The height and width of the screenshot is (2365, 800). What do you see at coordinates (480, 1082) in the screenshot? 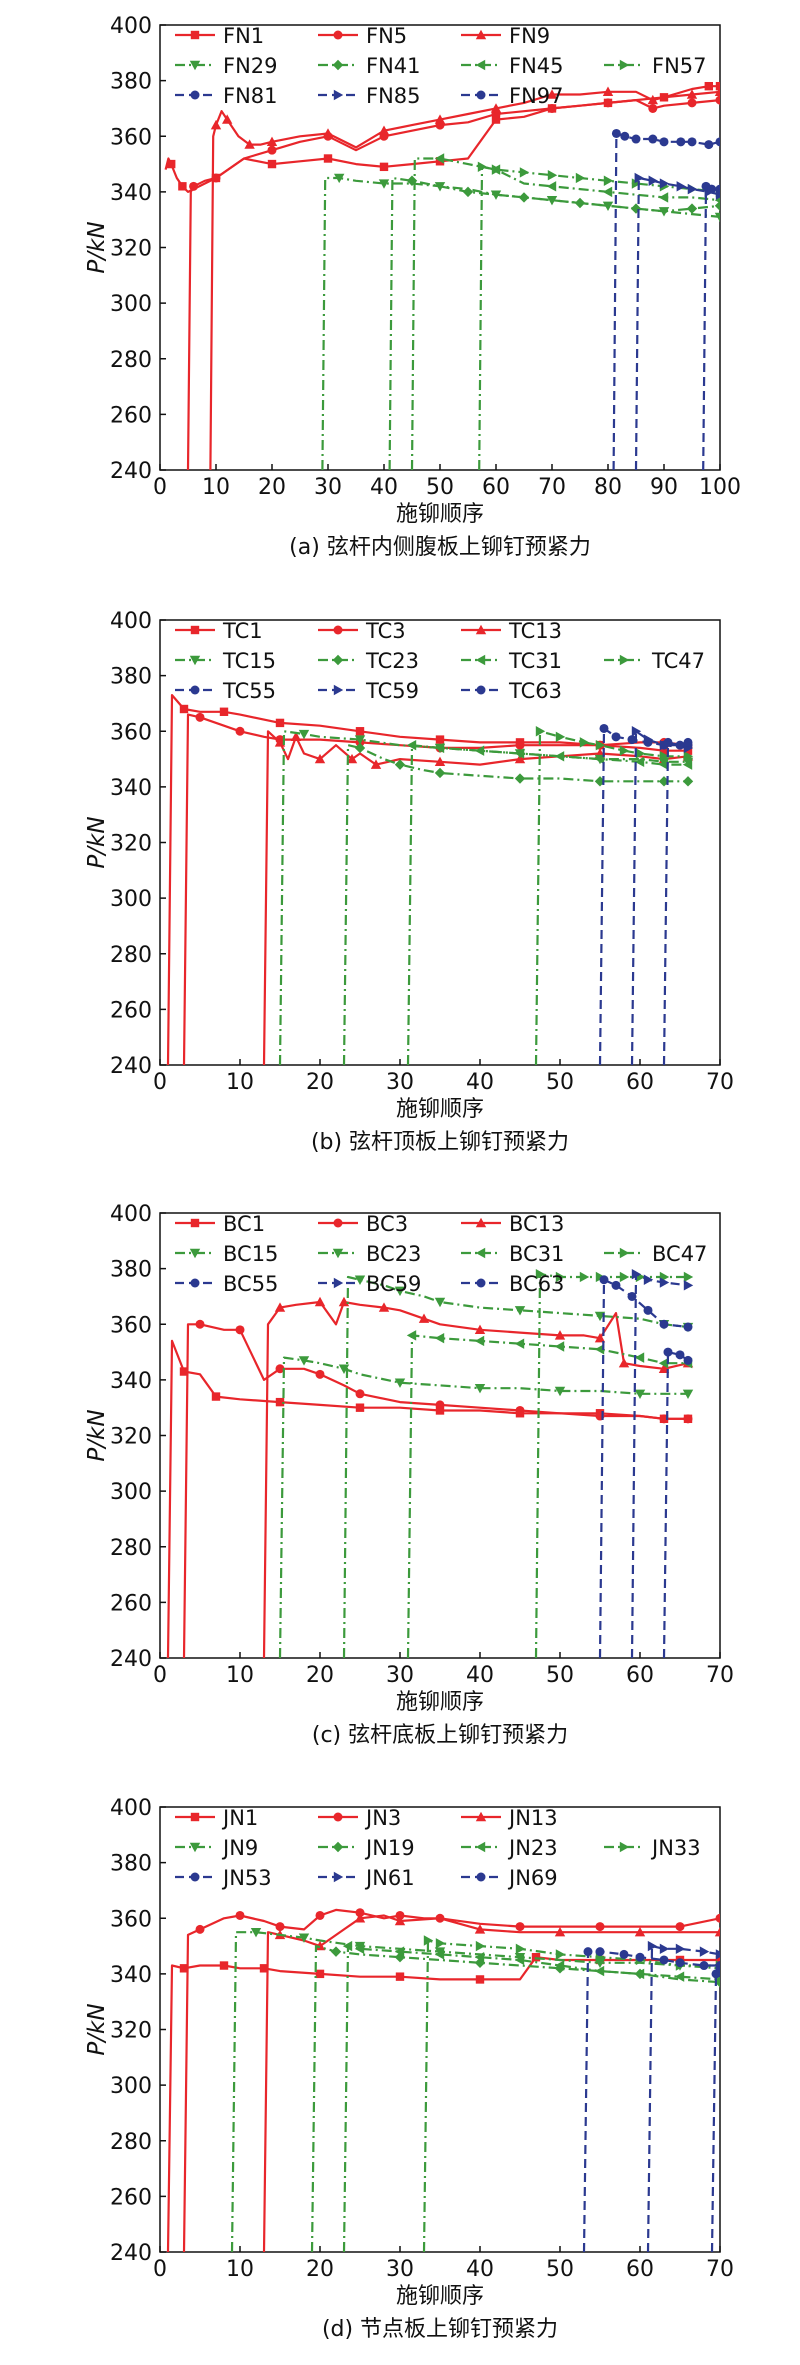
I see `x-tick-label: 40` at bounding box center [480, 1082].